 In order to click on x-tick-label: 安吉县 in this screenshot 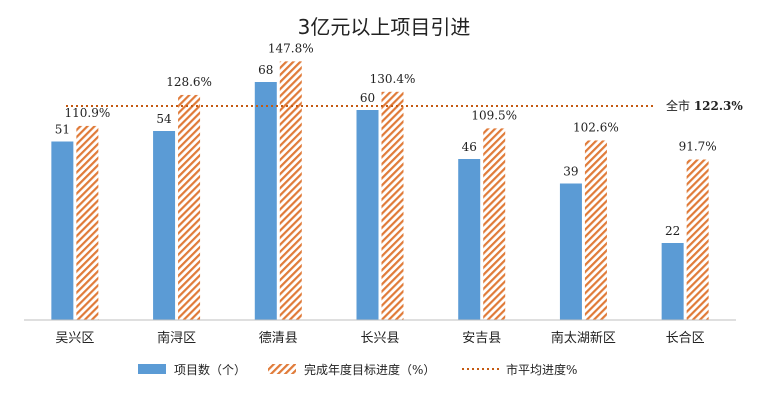, I will do `click(481, 338)`.